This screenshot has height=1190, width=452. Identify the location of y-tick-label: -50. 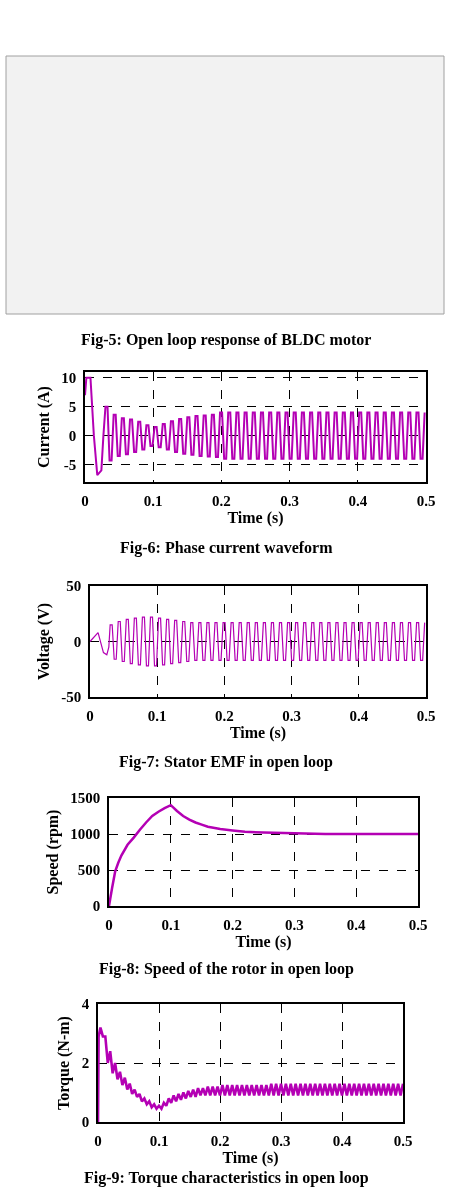
(71, 697).